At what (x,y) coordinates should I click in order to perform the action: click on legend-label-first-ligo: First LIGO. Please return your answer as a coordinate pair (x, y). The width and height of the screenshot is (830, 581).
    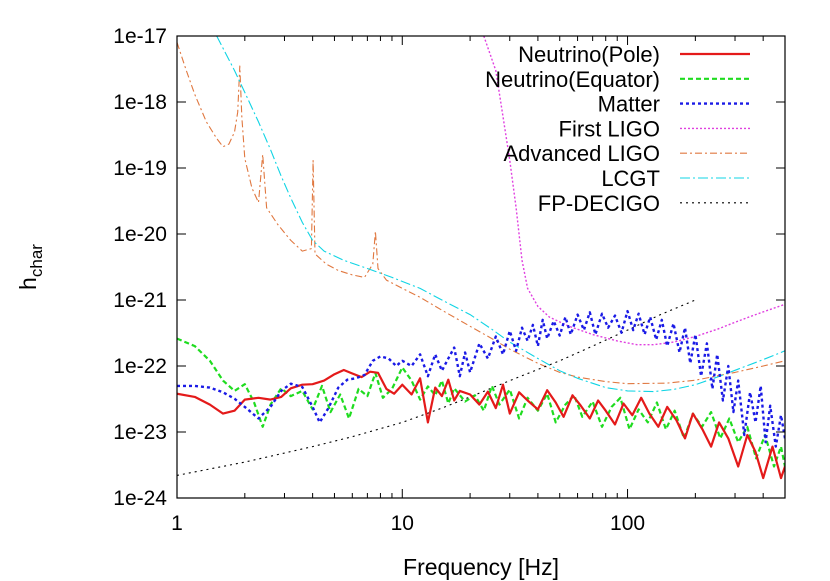
    Looking at the image, I should click on (609, 128).